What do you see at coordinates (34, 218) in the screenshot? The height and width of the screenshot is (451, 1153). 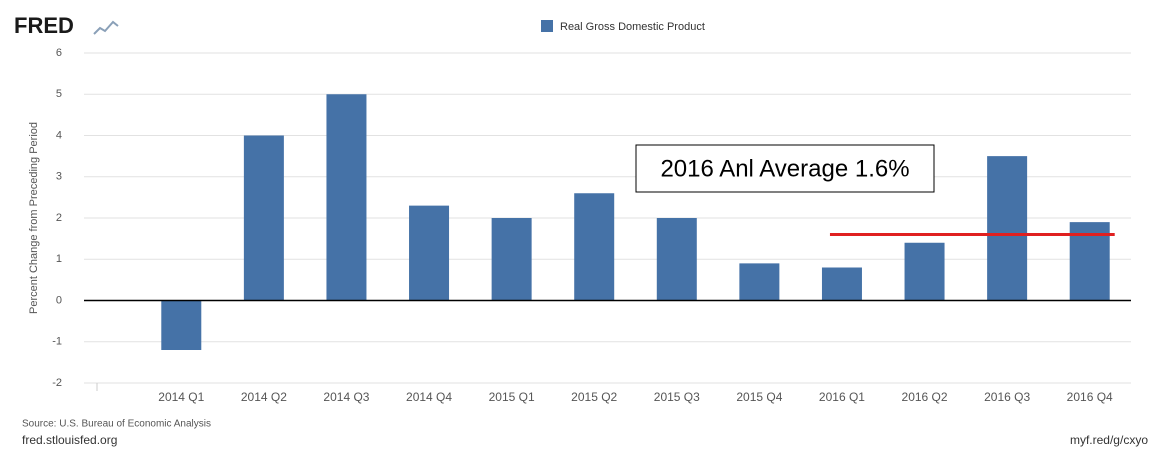 I see `y-axis-label: Percent Change from Preceding Period` at bounding box center [34, 218].